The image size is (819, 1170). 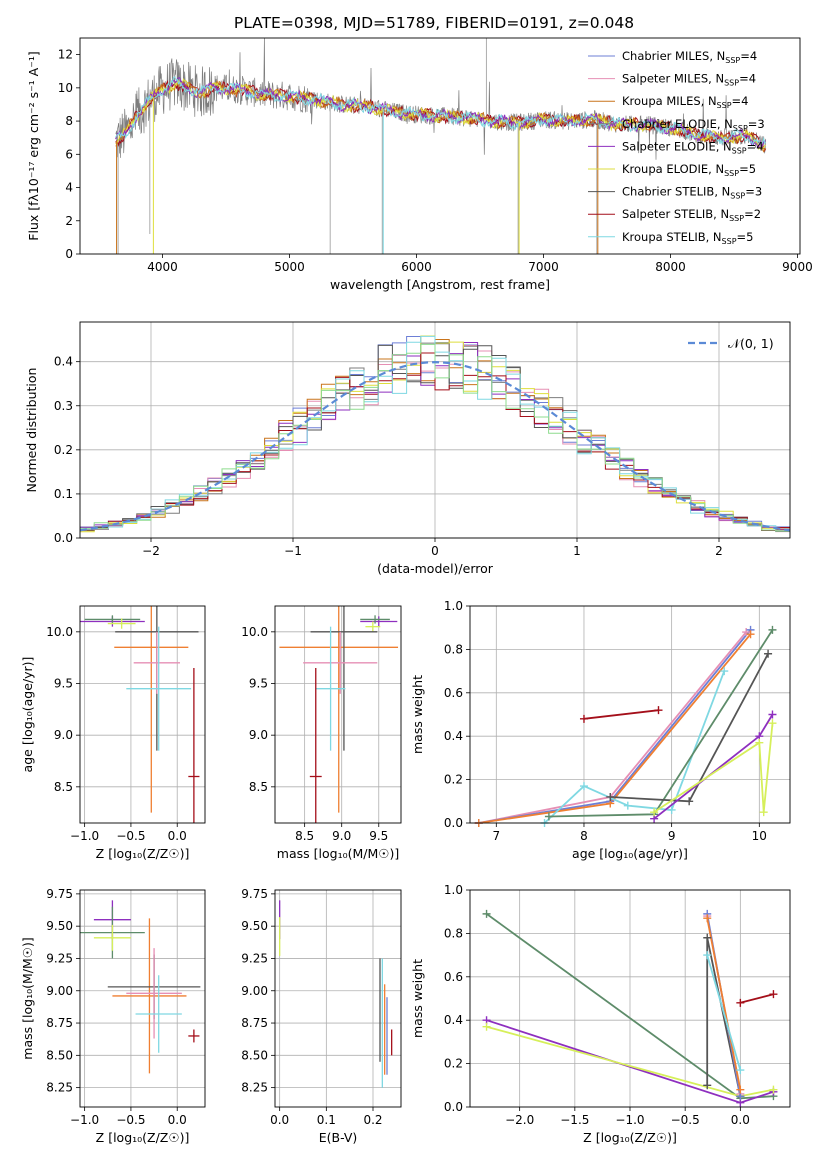 I want to click on legend-label: Chabrier MILES, N, so click(x=673, y=56).